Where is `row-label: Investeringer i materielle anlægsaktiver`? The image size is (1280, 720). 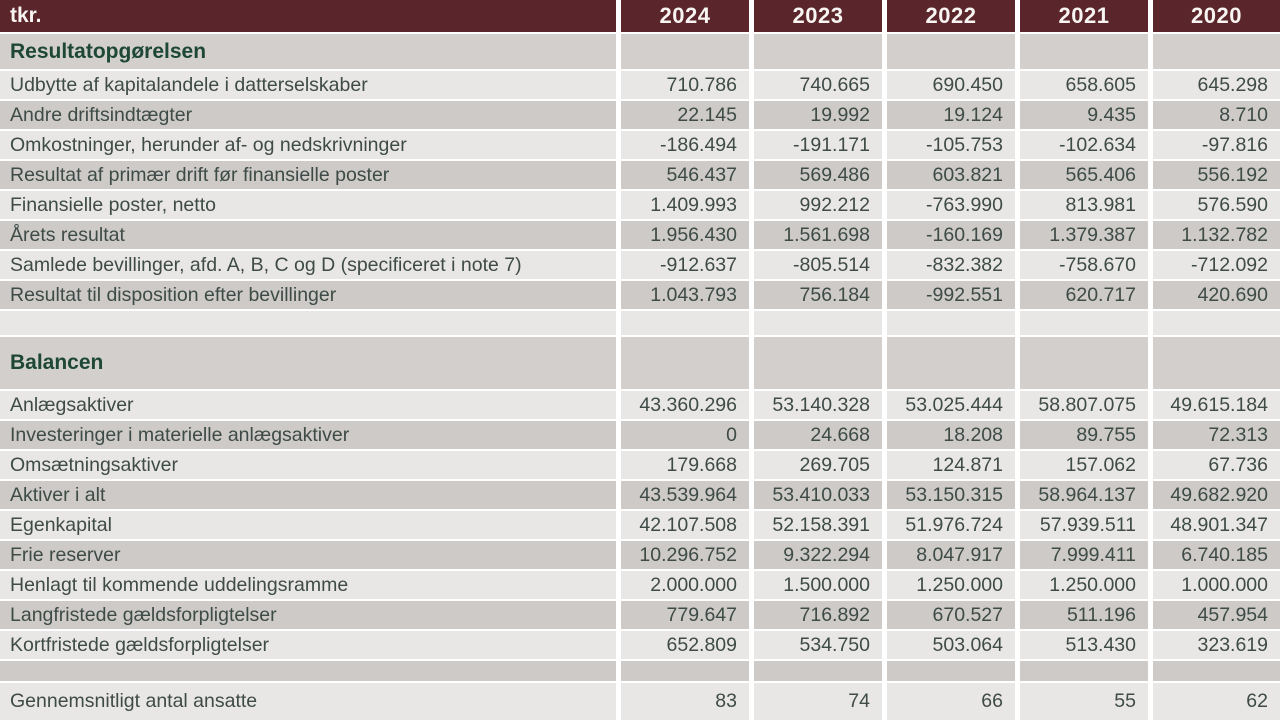 row-label: Investeringer i materielle anlægsaktiver is located at coordinates (308, 435).